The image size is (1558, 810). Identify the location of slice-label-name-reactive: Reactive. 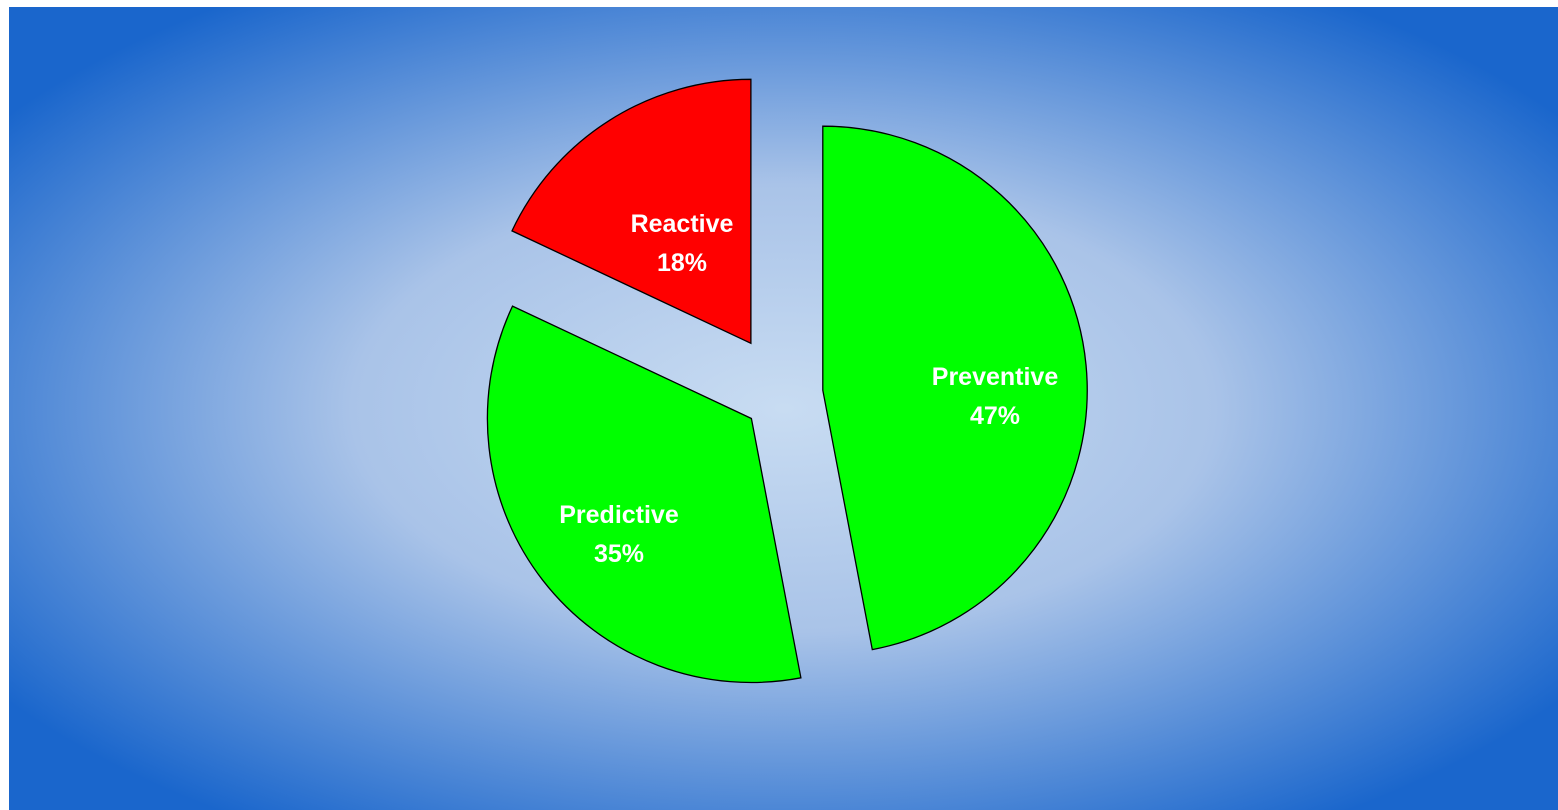
(682, 224).